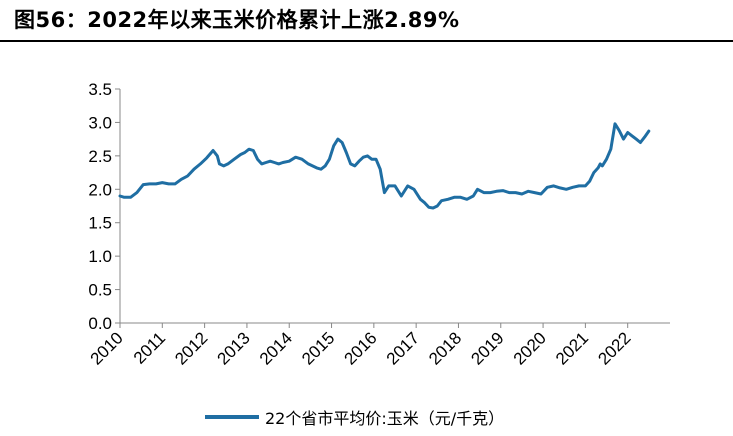  I want to click on legend-swatch, so click(232, 417).